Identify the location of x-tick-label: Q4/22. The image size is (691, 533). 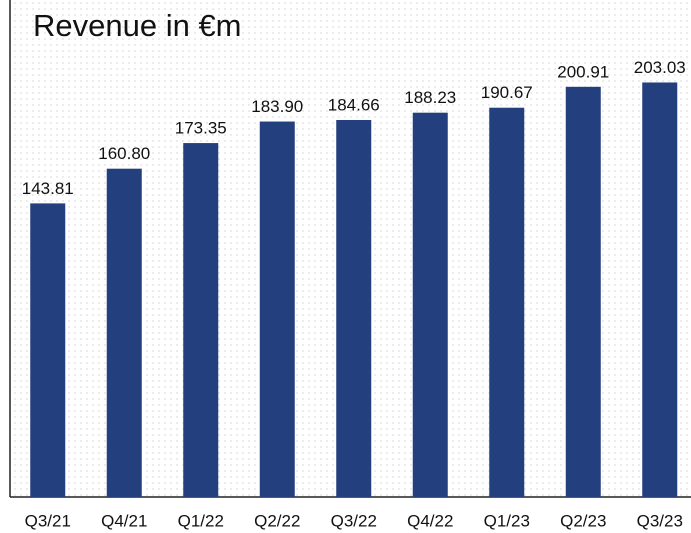
(430, 520).